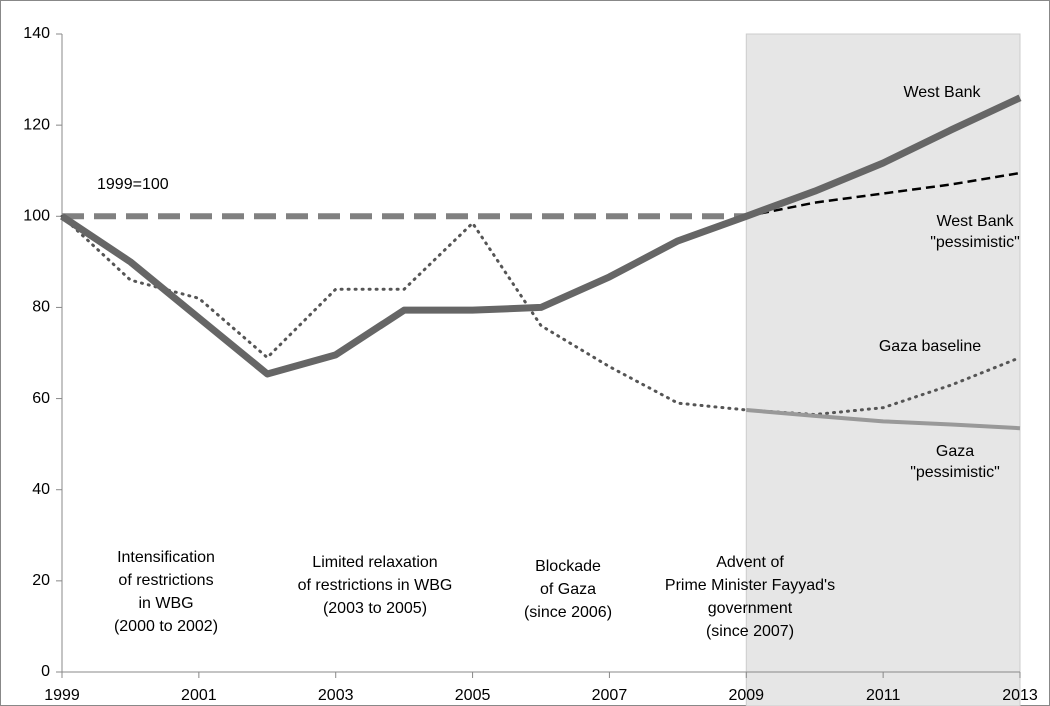 The image size is (1050, 706). Describe the element at coordinates (375, 585) in the screenshot. I see `annotation: of restrictions in WBG` at that location.